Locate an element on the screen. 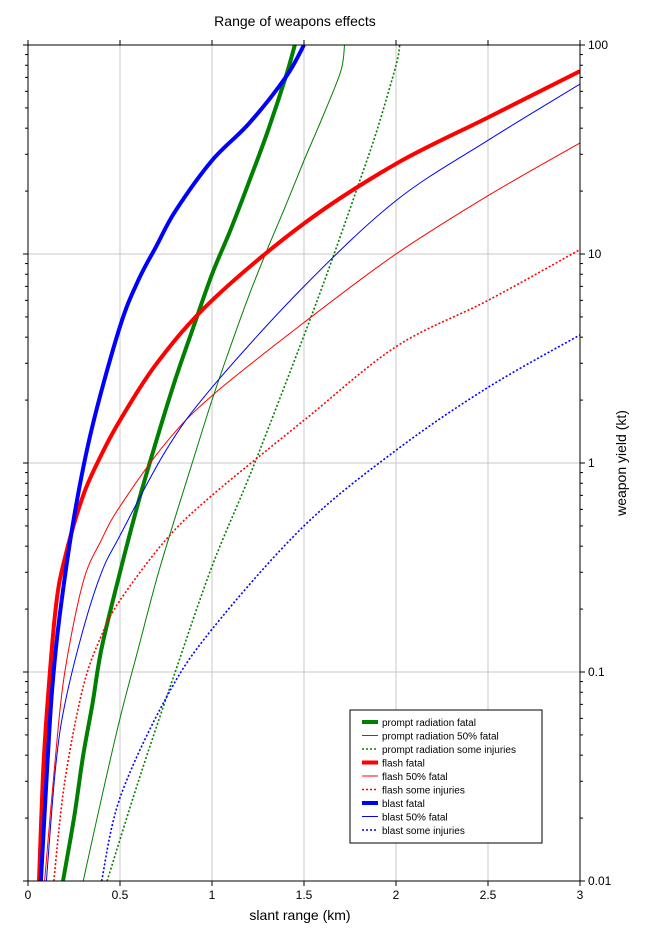  legend-label-3: flash fatal is located at coordinates (403, 764).